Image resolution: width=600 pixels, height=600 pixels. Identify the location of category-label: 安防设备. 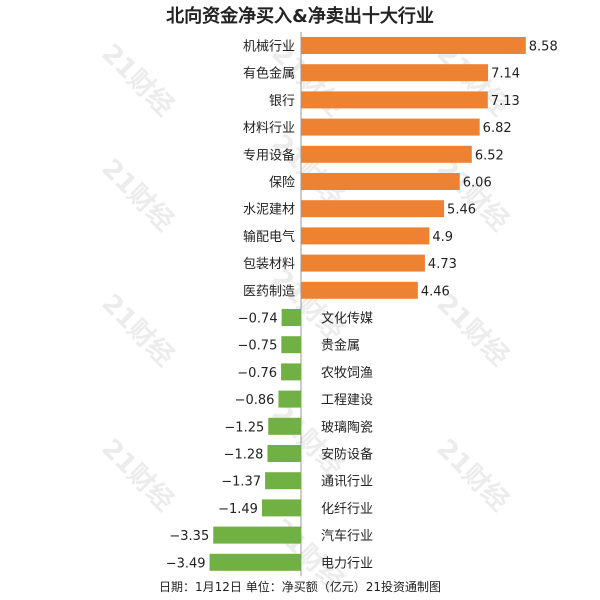
(347, 455).